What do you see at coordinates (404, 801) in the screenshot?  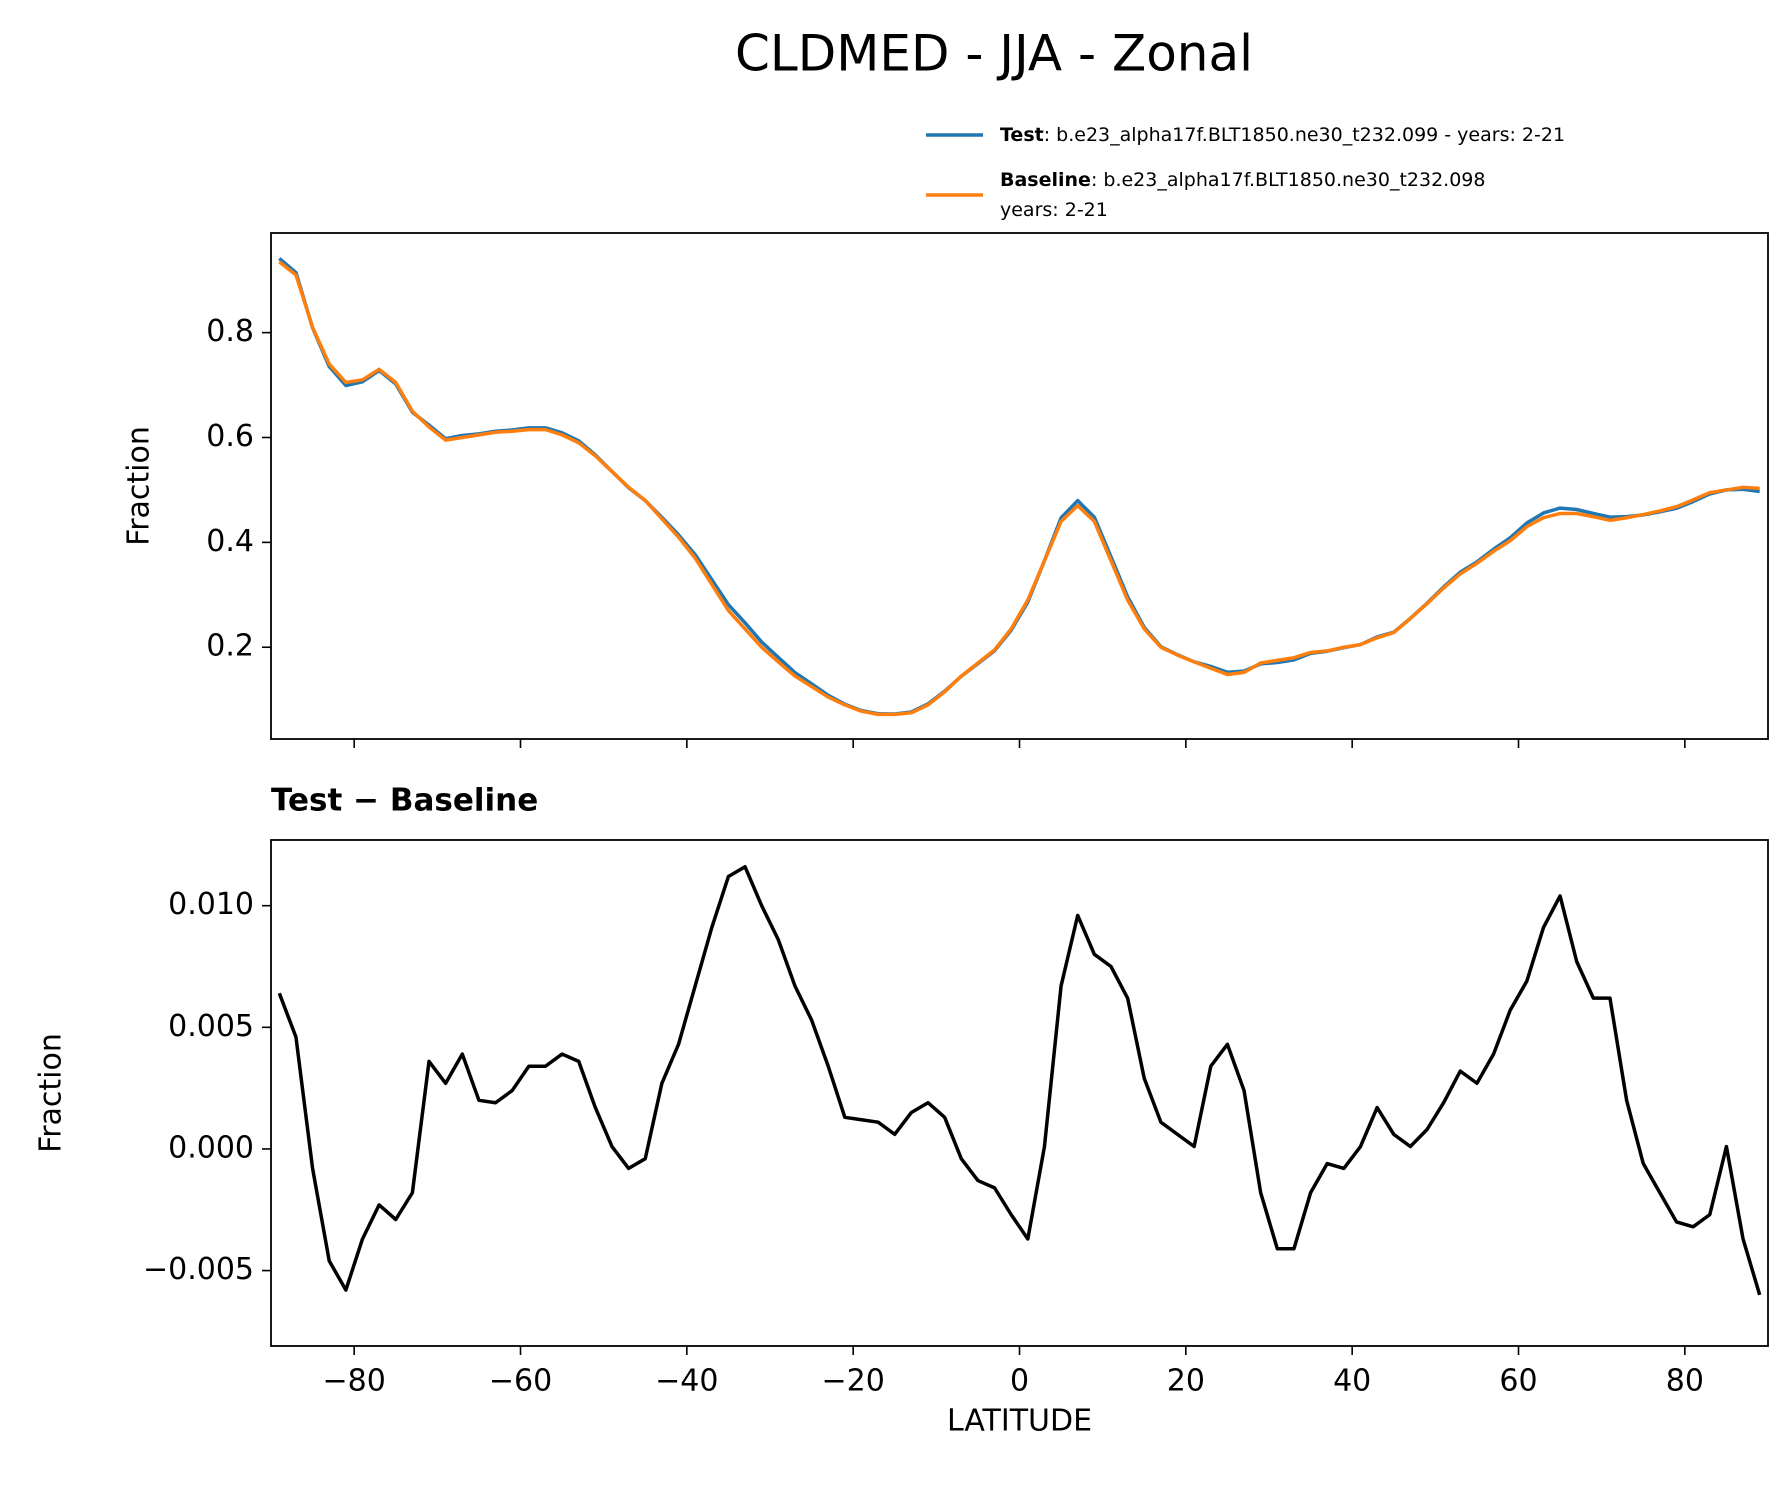 I see `panel-title: Test − Baseline` at bounding box center [404, 801].